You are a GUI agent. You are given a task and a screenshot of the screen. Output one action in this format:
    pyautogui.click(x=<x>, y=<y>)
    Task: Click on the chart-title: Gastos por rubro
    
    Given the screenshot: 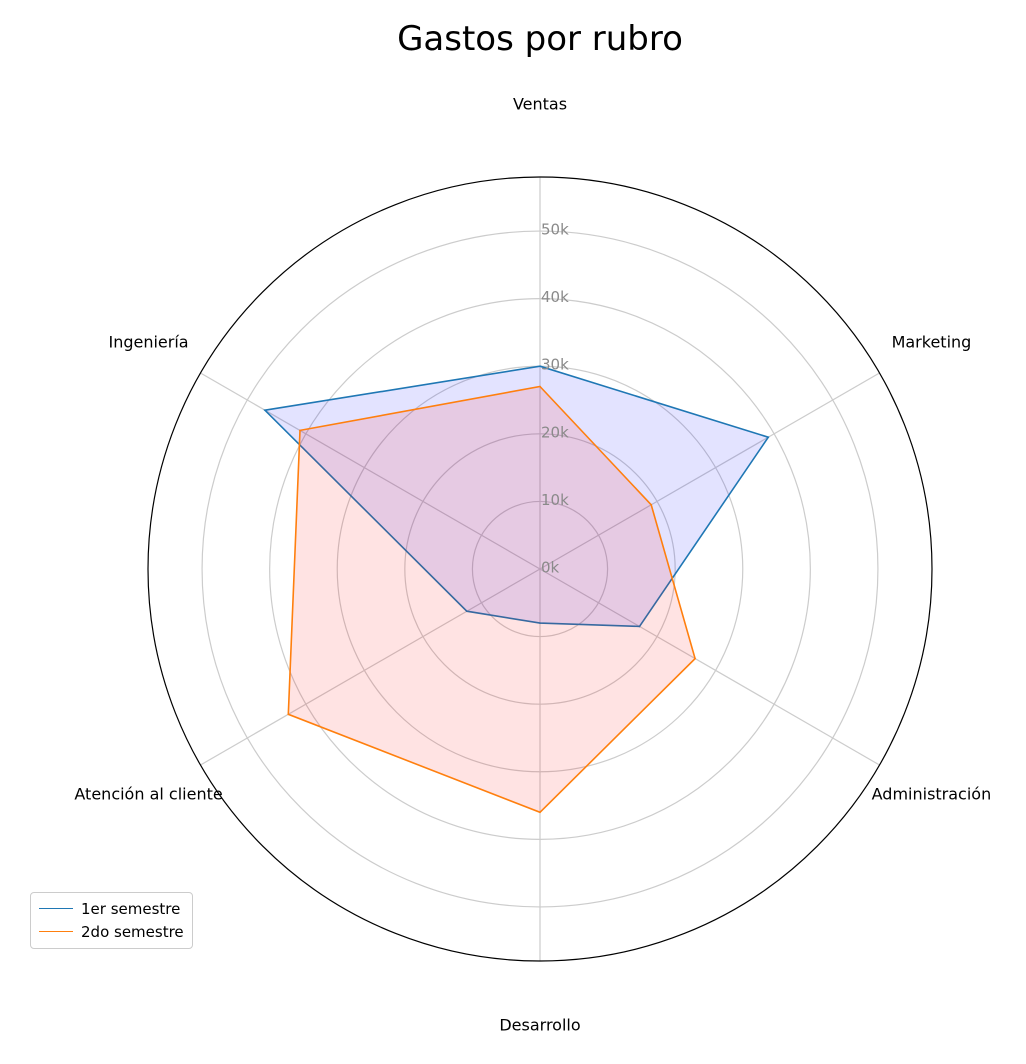 What is the action you would take?
    pyautogui.click(x=540, y=39)
    